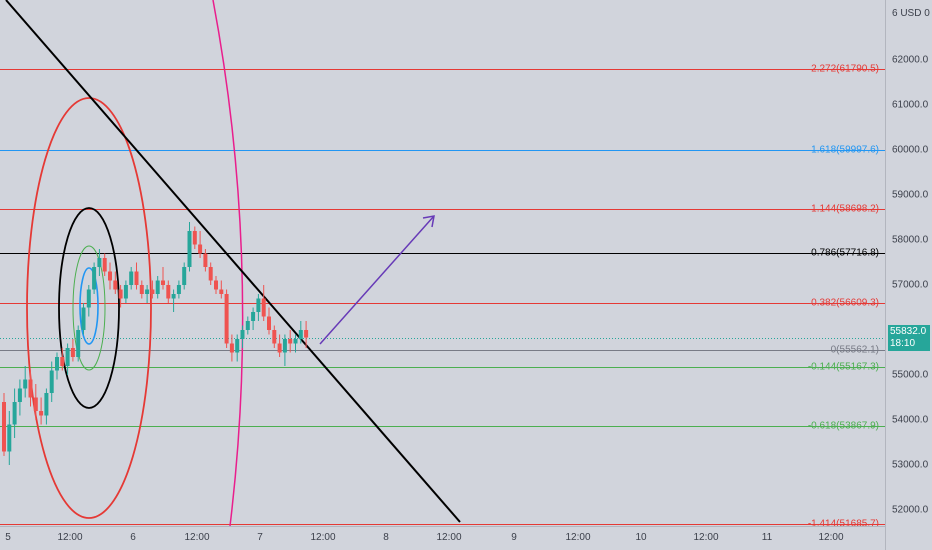 The image size is (932, 550). I want to click on fib-level-label: 1.144(58698.2), so click(845, 208).